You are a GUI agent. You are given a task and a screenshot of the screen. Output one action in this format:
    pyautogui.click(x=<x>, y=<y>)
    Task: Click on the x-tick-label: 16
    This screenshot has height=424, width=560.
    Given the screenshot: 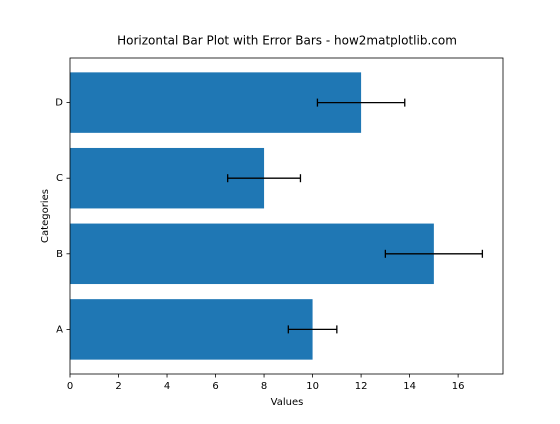 What is the action you would take?
    pyautogui.click(x=458, y=386)
    